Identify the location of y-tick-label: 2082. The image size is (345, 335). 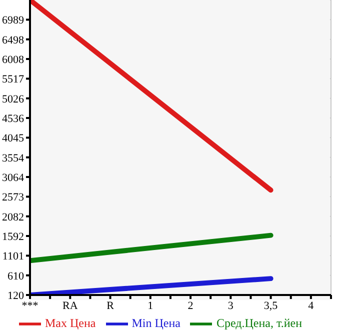
(13, 217).